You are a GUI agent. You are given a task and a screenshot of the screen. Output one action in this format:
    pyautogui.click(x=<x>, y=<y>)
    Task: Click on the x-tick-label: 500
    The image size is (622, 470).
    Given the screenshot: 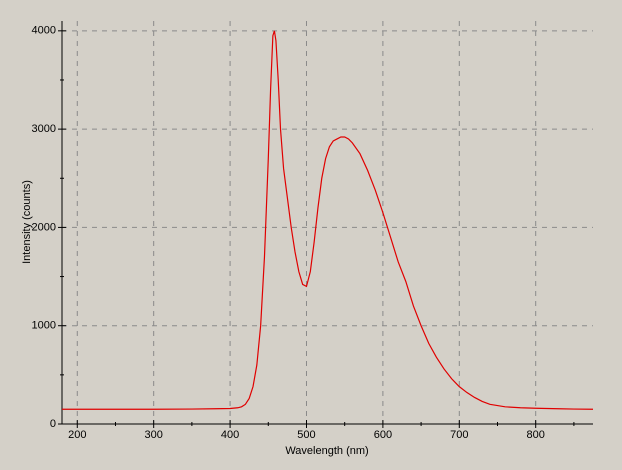 What is the action you would take?
    pyautogui.click(x=306, y=435)
    